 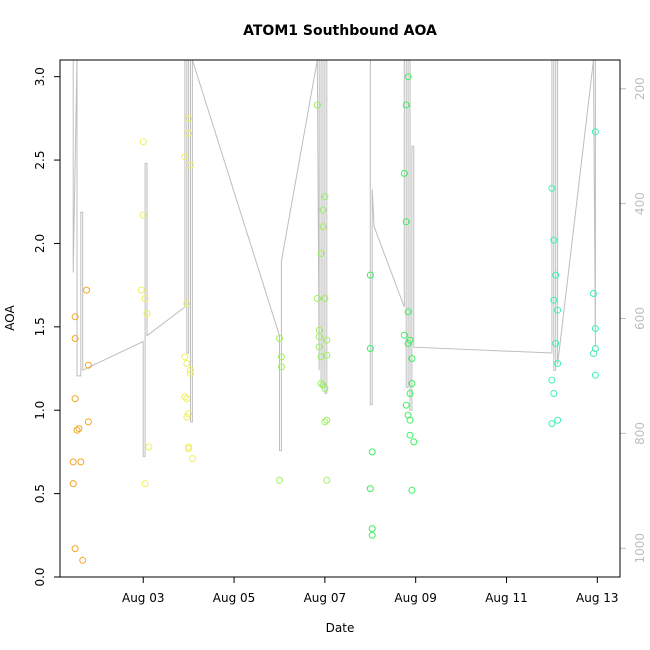 I want to click on chart-title: ATOM1 Southbound AOA, so click(x=340, y=31).